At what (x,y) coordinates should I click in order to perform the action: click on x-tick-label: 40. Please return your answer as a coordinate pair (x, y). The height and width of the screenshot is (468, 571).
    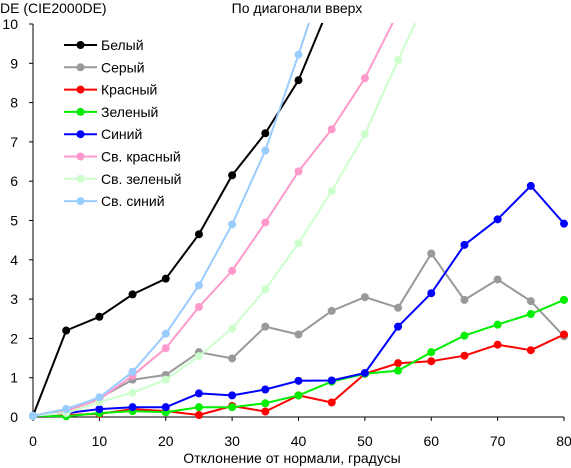
    Looking at the image, I should click on (299, 441).